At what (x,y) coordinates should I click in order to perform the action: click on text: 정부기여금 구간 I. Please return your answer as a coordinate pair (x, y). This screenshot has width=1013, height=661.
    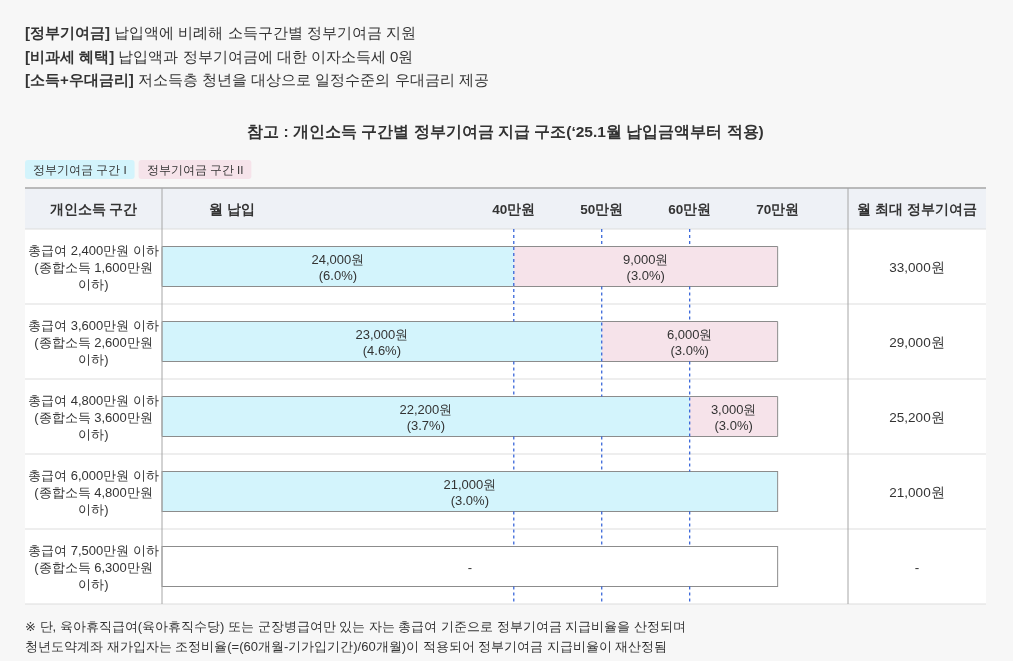
    Looking at the image, I should click on (80, 169).